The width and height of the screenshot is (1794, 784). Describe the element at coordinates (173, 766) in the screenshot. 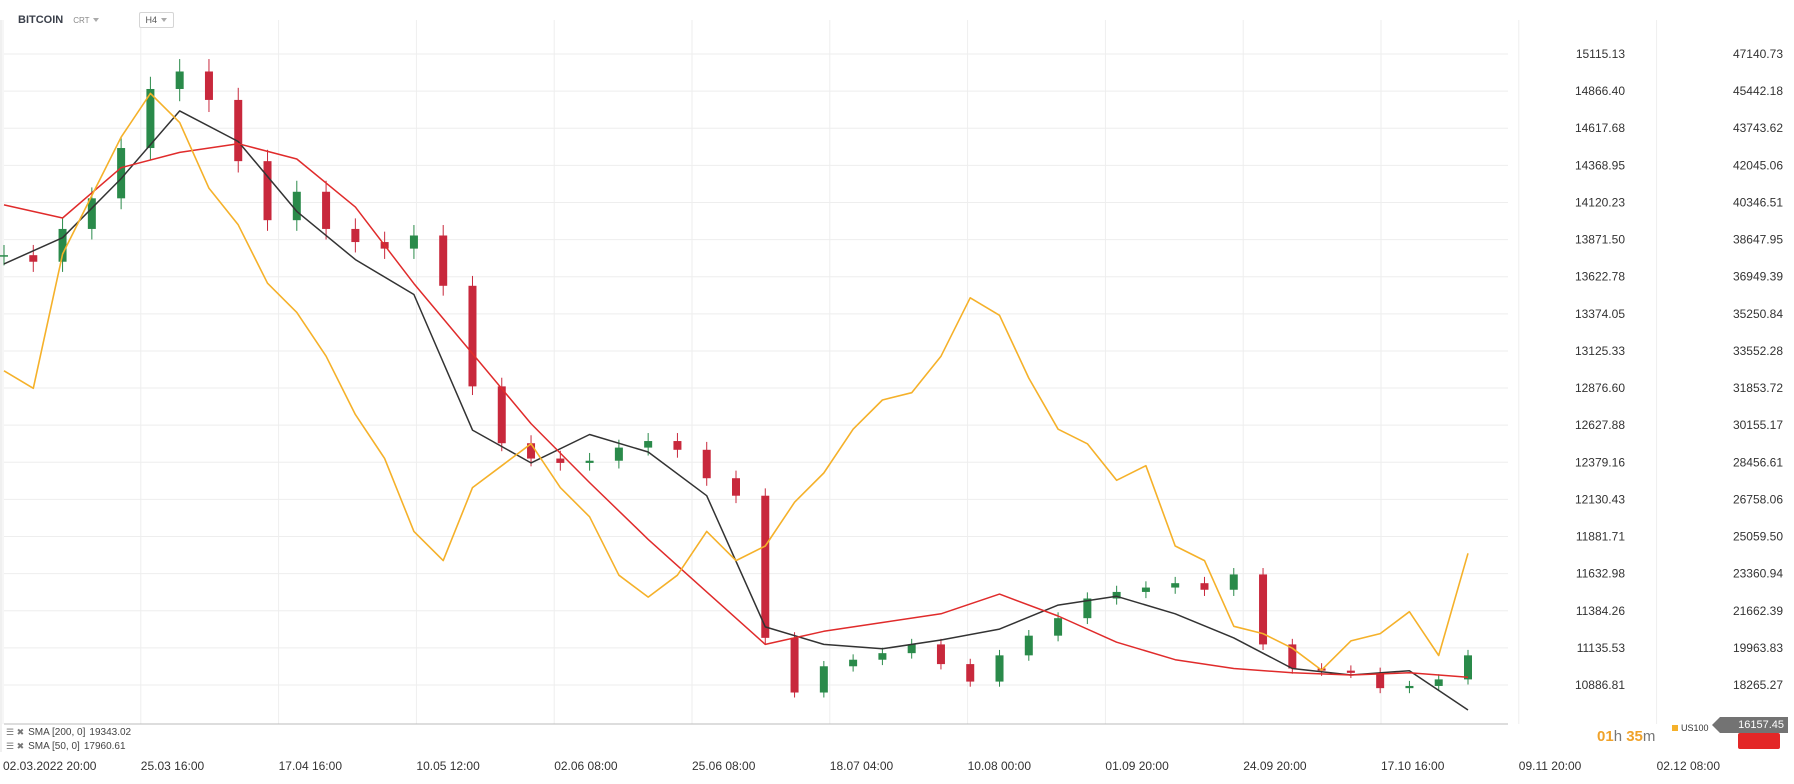

I see `x-tick-label: 25.03 16:00` at that location.